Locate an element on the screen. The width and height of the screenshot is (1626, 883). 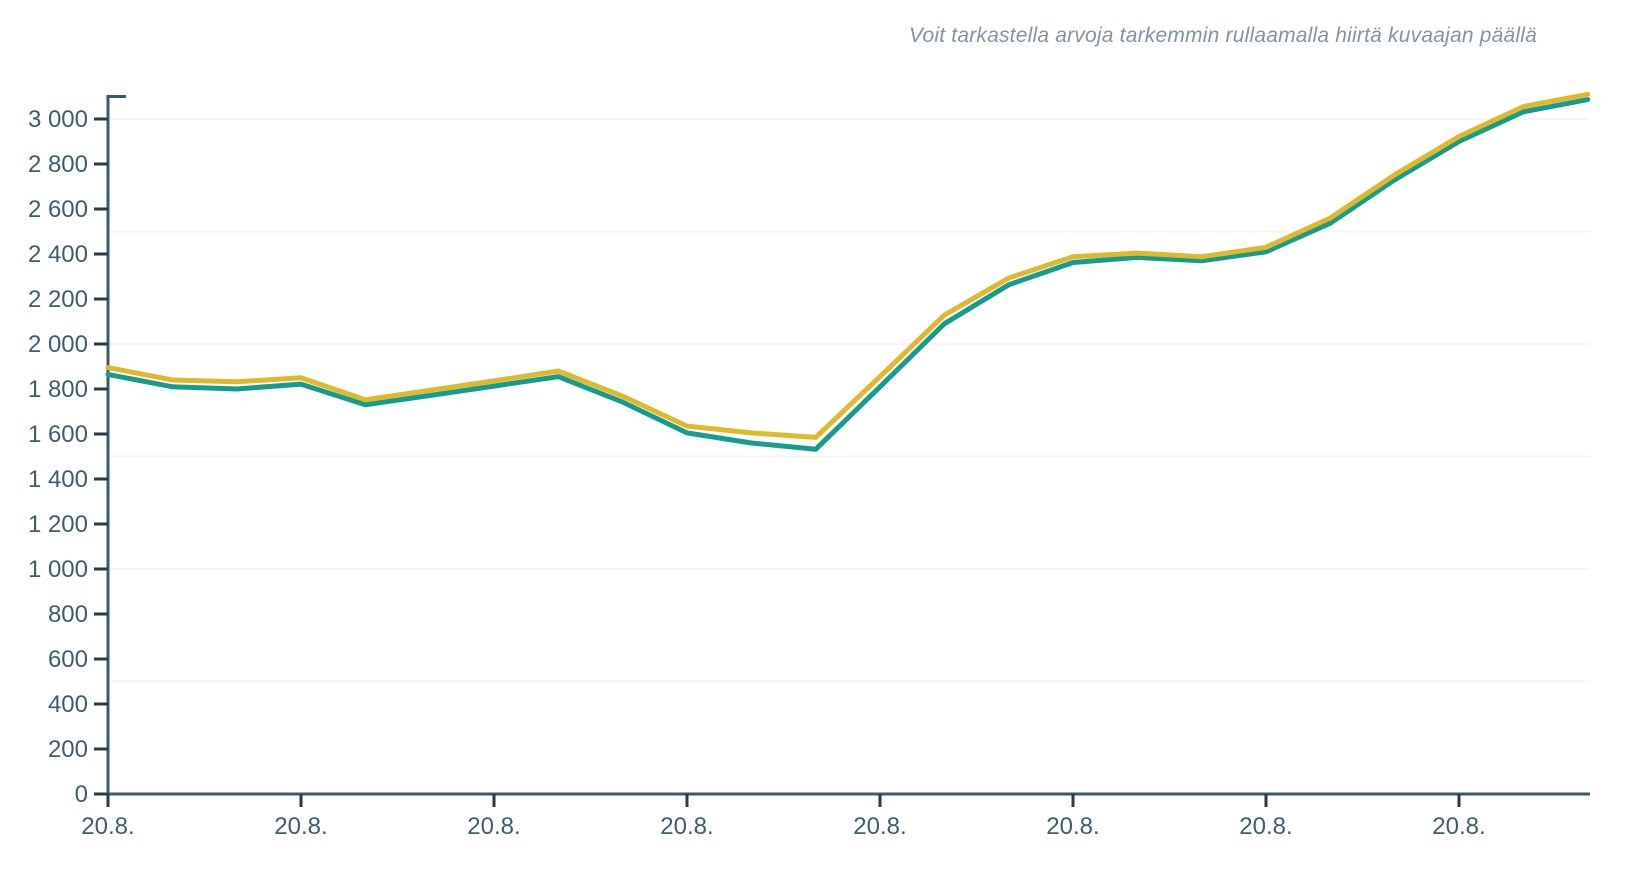
y-tick-label: 2 400 is located at coordinates (58, 254).